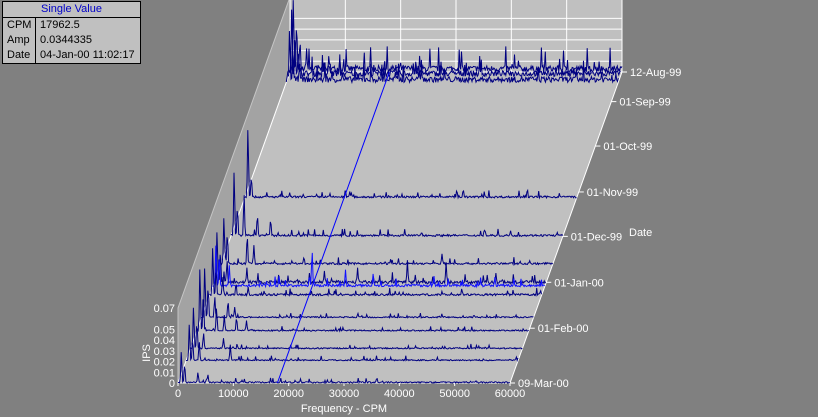 Image resolution: width=818 pixels, height=417 pixels. Describe the element at coordinates (510, 394) in the screenshot. I see `x-tick-label: 60000` at that location.